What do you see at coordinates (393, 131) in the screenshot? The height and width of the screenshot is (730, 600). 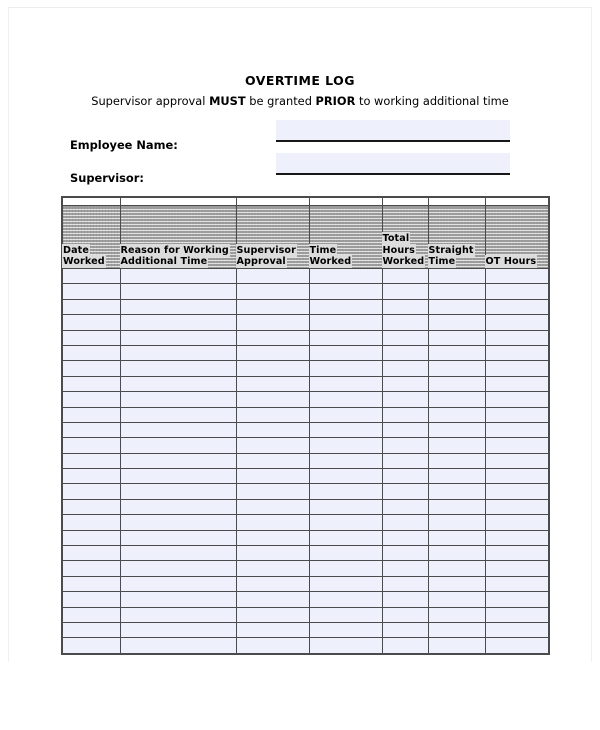 I see `employee-name-input` at bounding box center [393, 131].